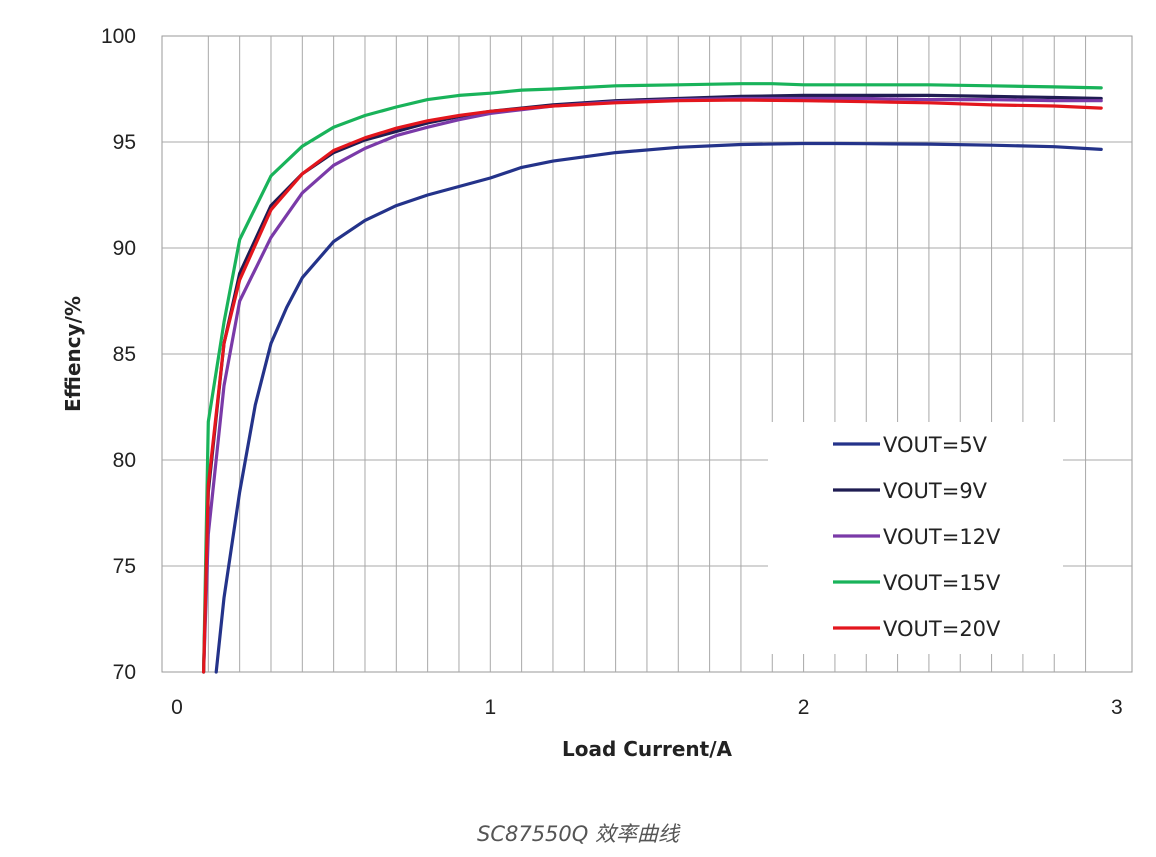  What do you see at coordinates (124, 460) in the screenshot?
I see `y-tick-label: 80` at bounding box center [124, 460].